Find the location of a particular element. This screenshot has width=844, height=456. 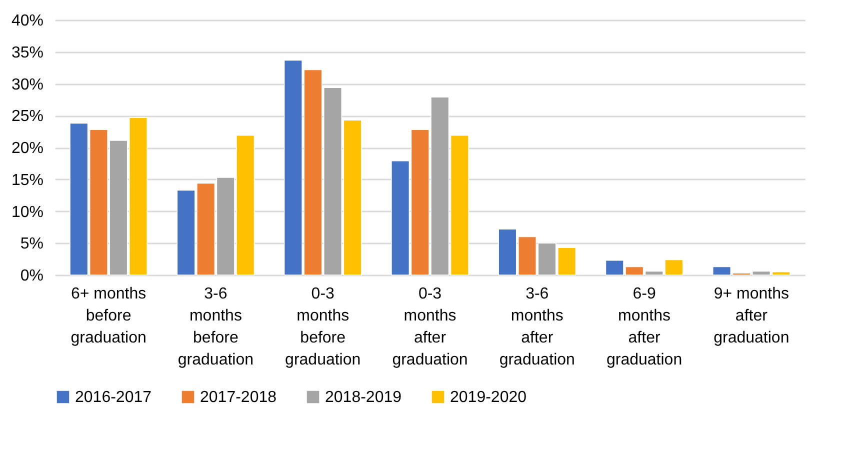

y-tick-label: 0% is located at coordinates (32, 276).